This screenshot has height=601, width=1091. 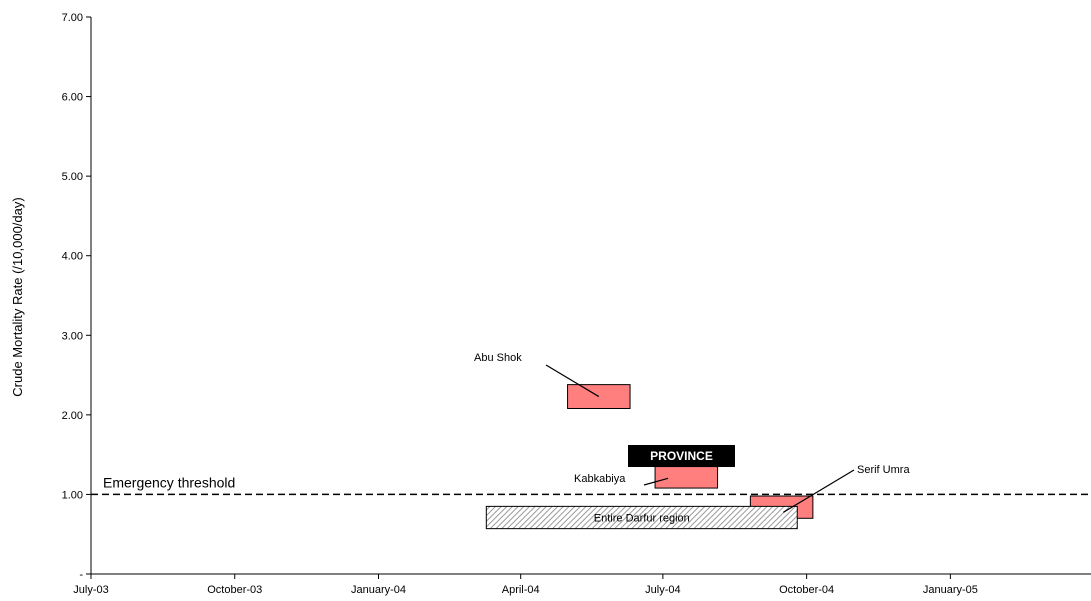 I want to click on survey-box-kabkabiya, so click(x=686, y=477).